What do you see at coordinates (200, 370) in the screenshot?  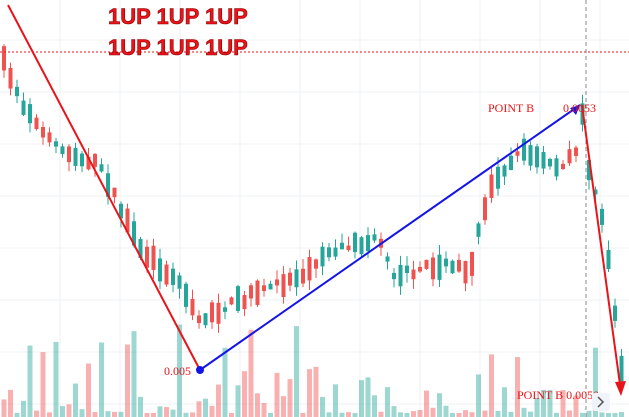 I see `anchor-point` at bounding box center [200, 370].